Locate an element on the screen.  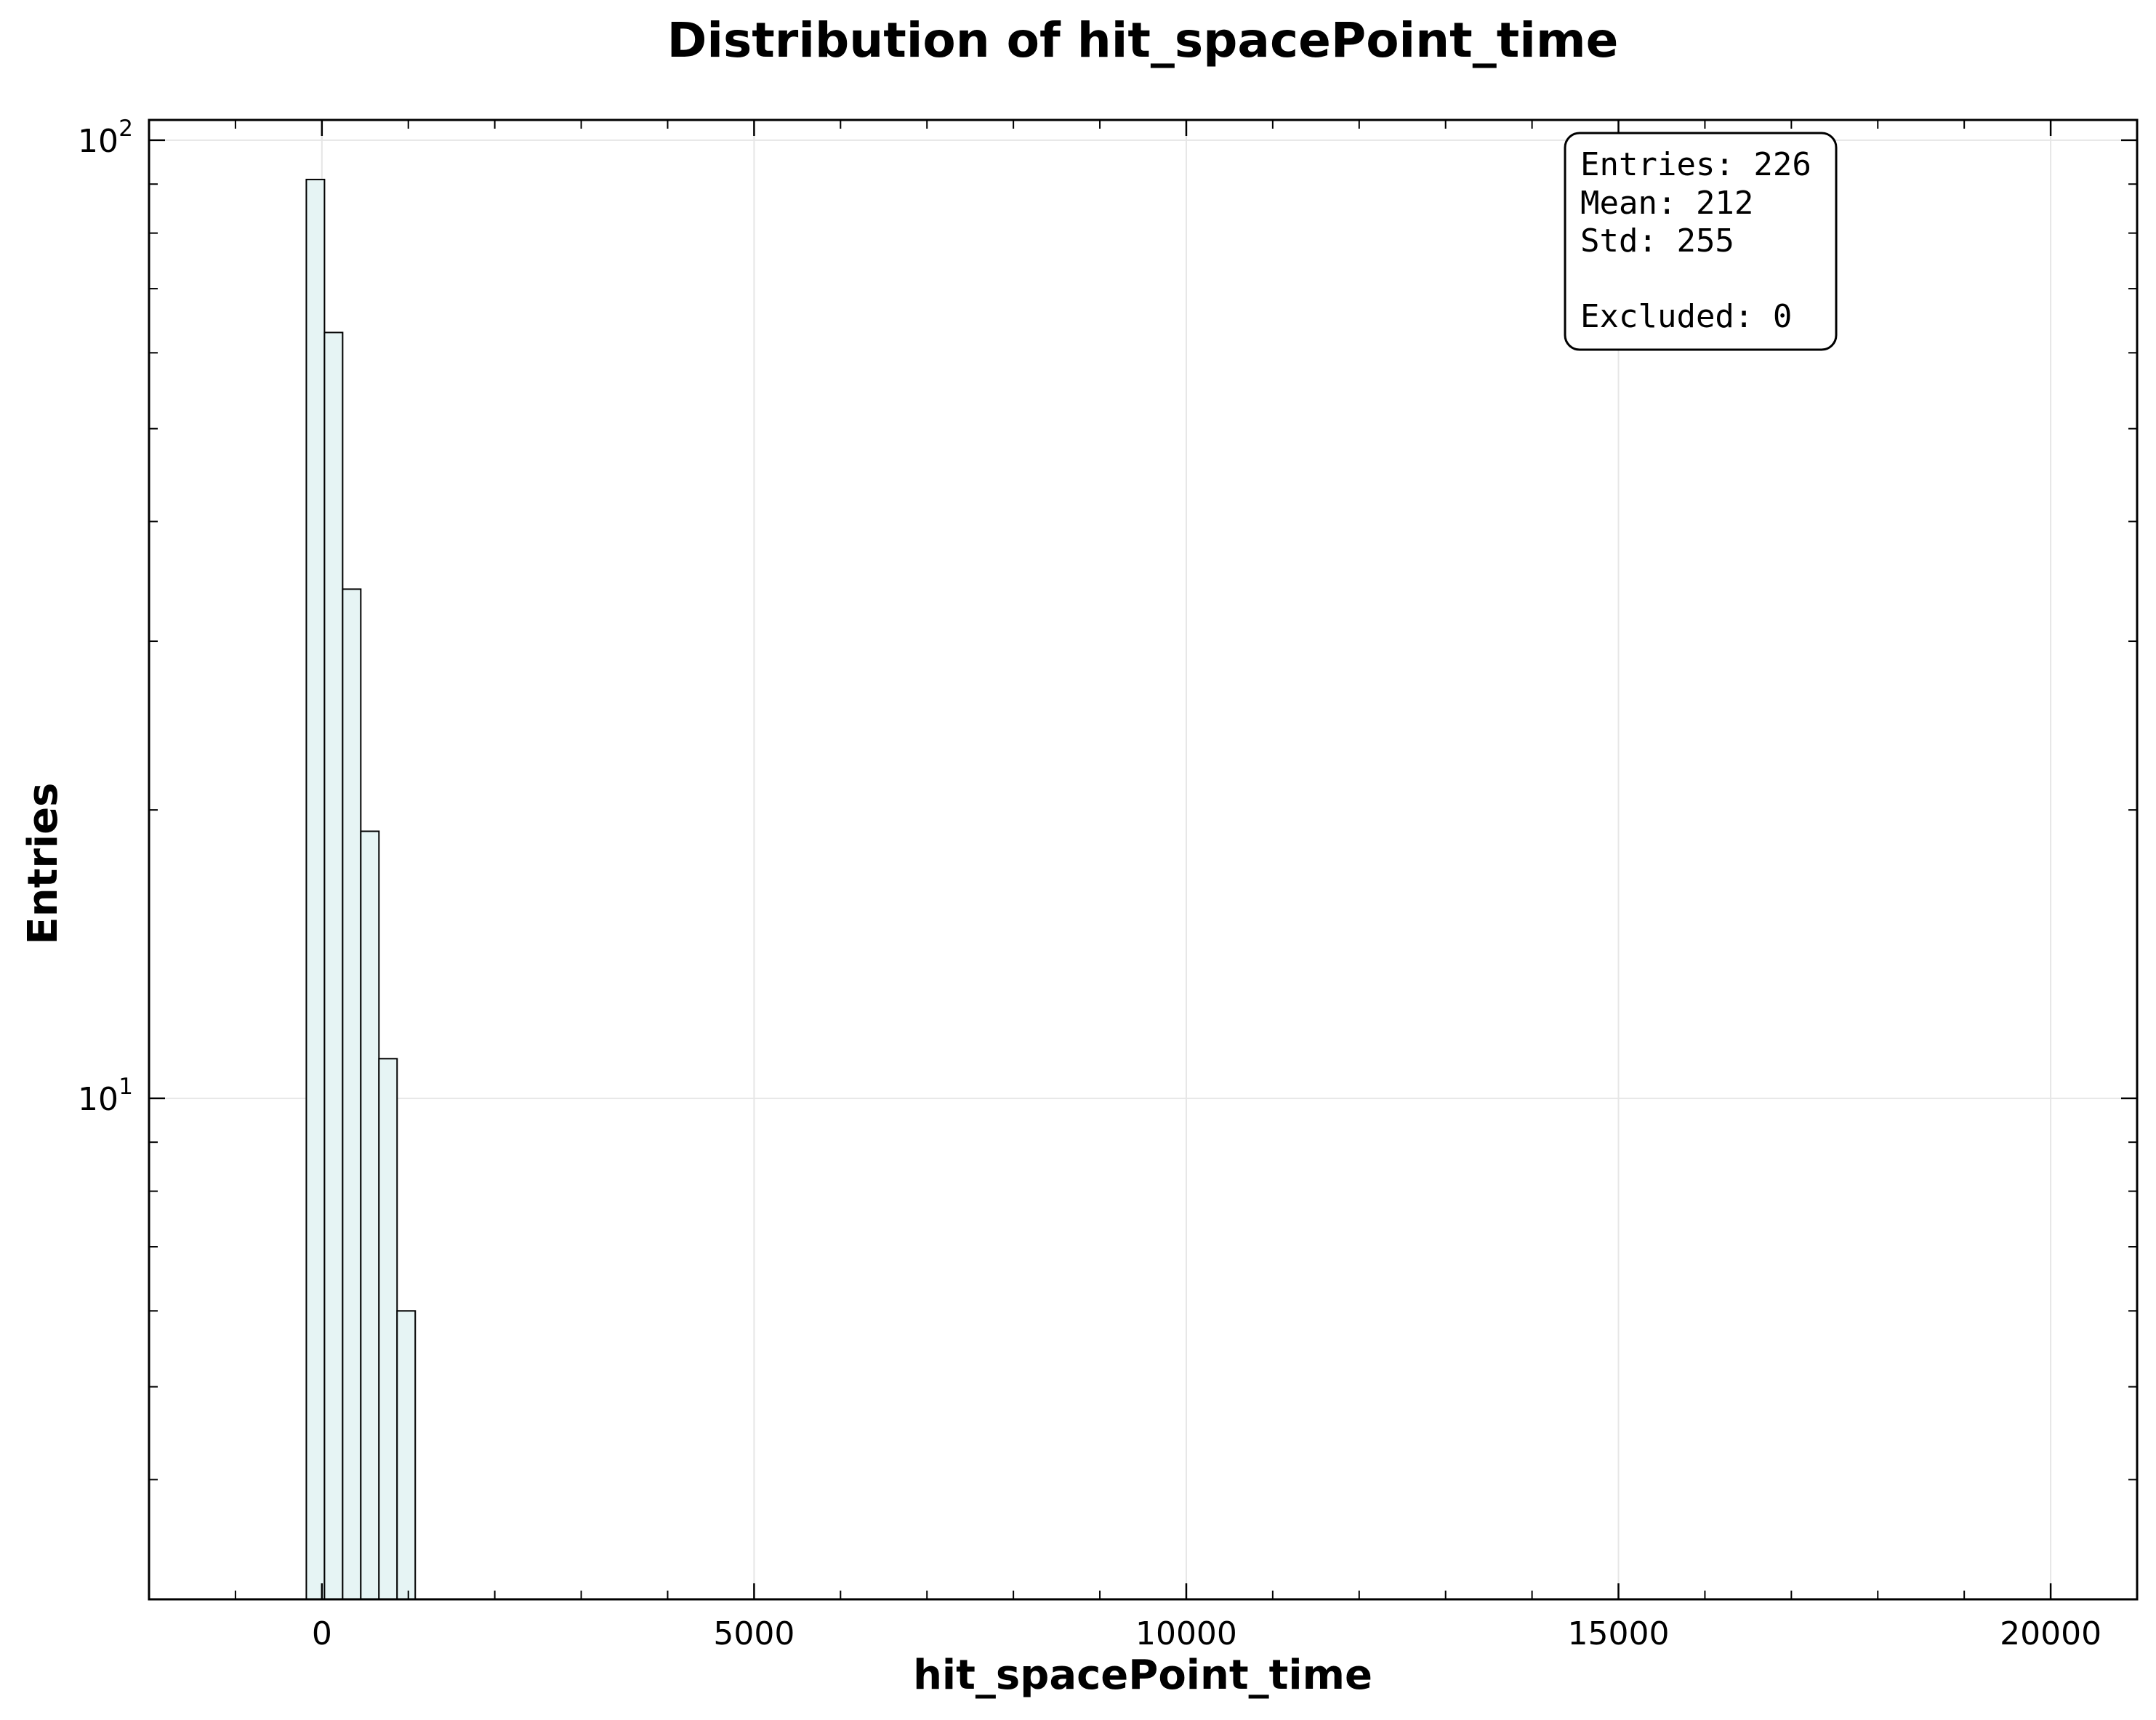
x-tick-label: 15000 is located at coordinates (1619, 1633).